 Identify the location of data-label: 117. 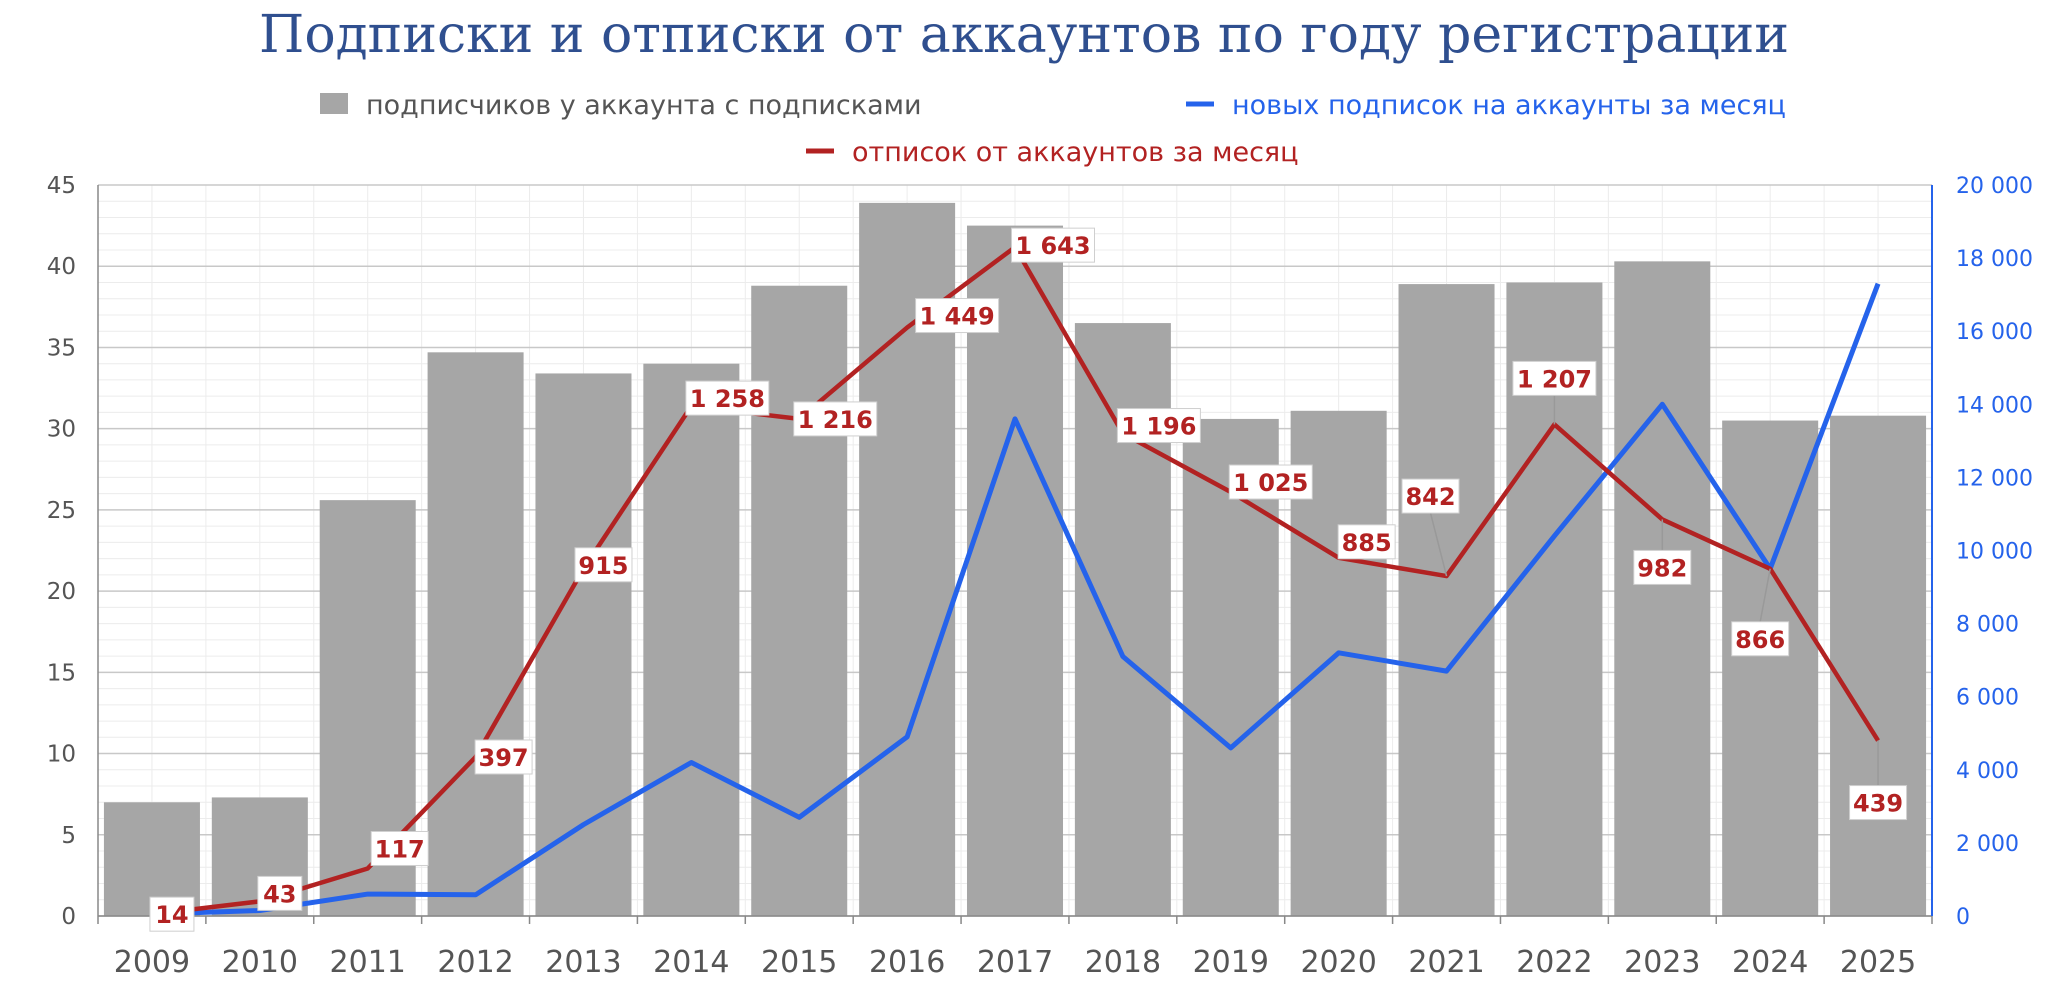
(400, 849).